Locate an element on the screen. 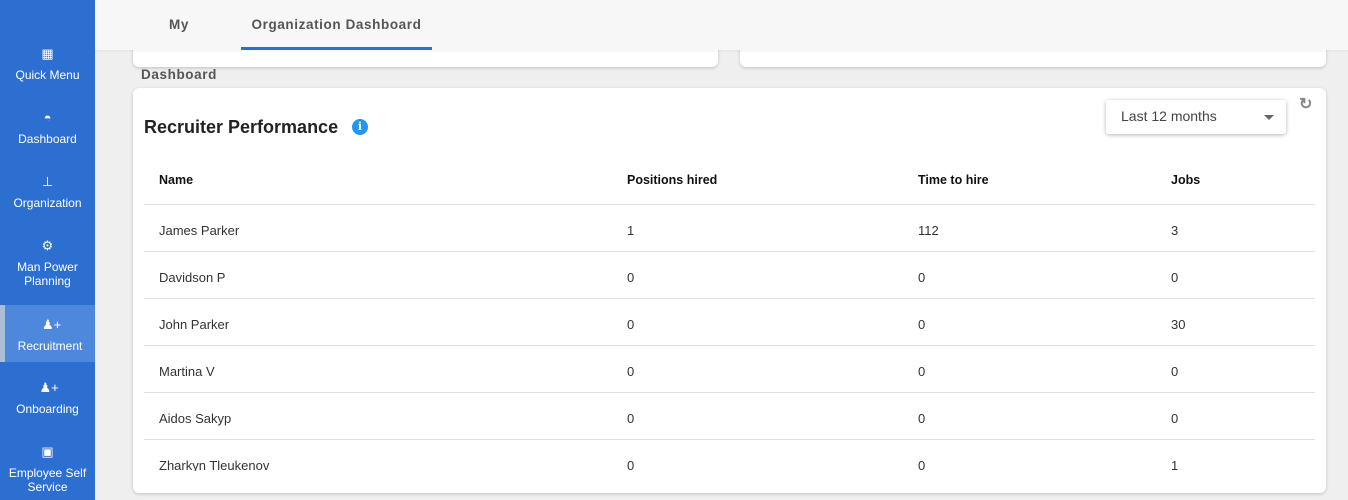 The width and height of the screenshot is (1348, 500). tab-my-dashboard: My Dashboard is located at coordinates (179, 49).